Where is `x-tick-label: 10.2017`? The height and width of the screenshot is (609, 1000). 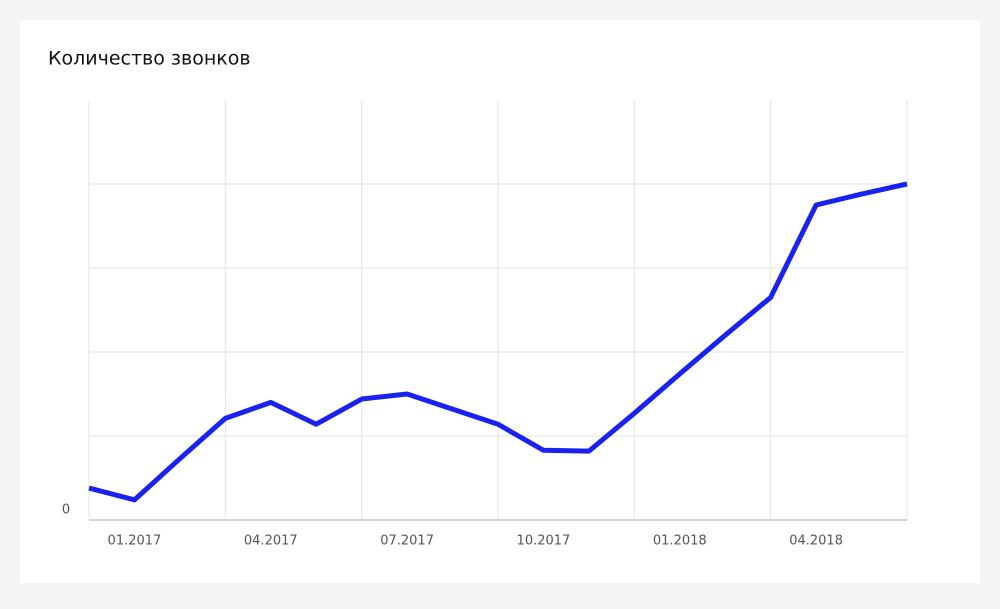 x-tick-label: 10.2017 is located at coordinates (544, 541).